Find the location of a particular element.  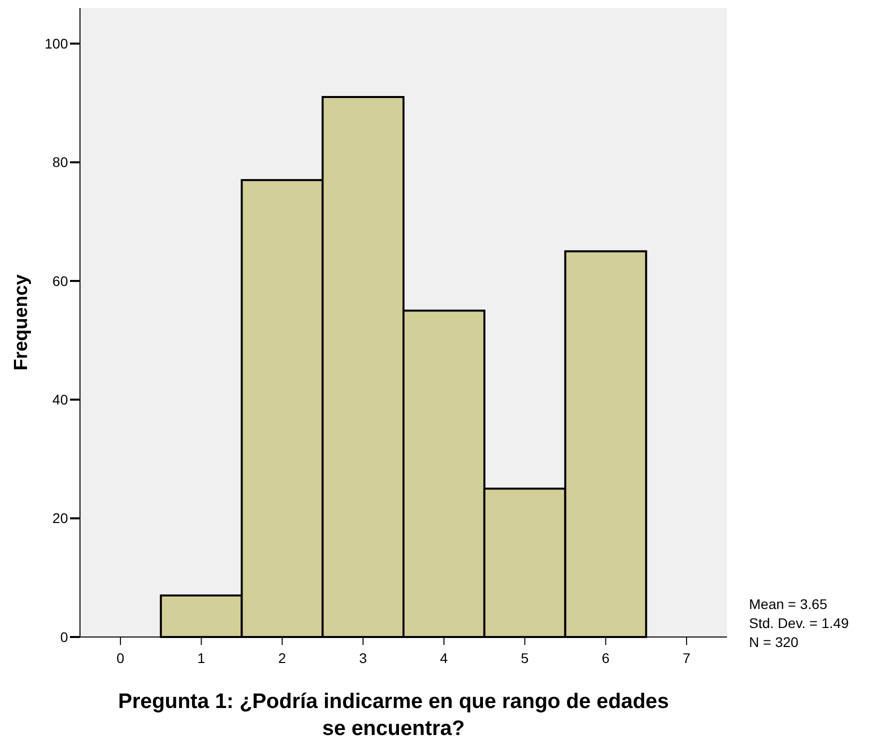

x-tick-label: 5 is located at coordinates (524, 658).